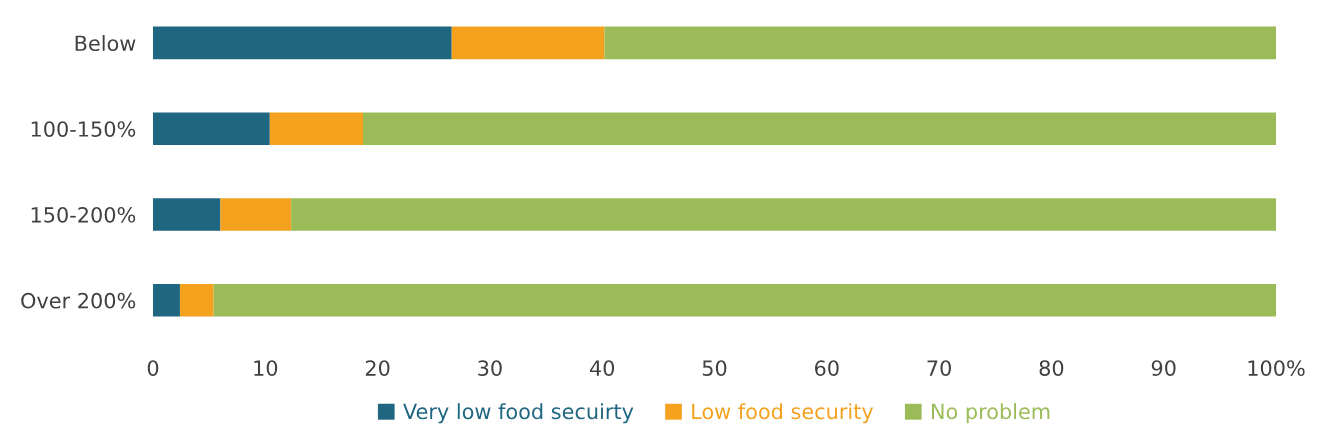 Image resolution: width=1317 pixels, height=440 pixels. Describe the element at coordinates (490, 368) in the screenshot. I see `x-tick-label: 30` at that location.